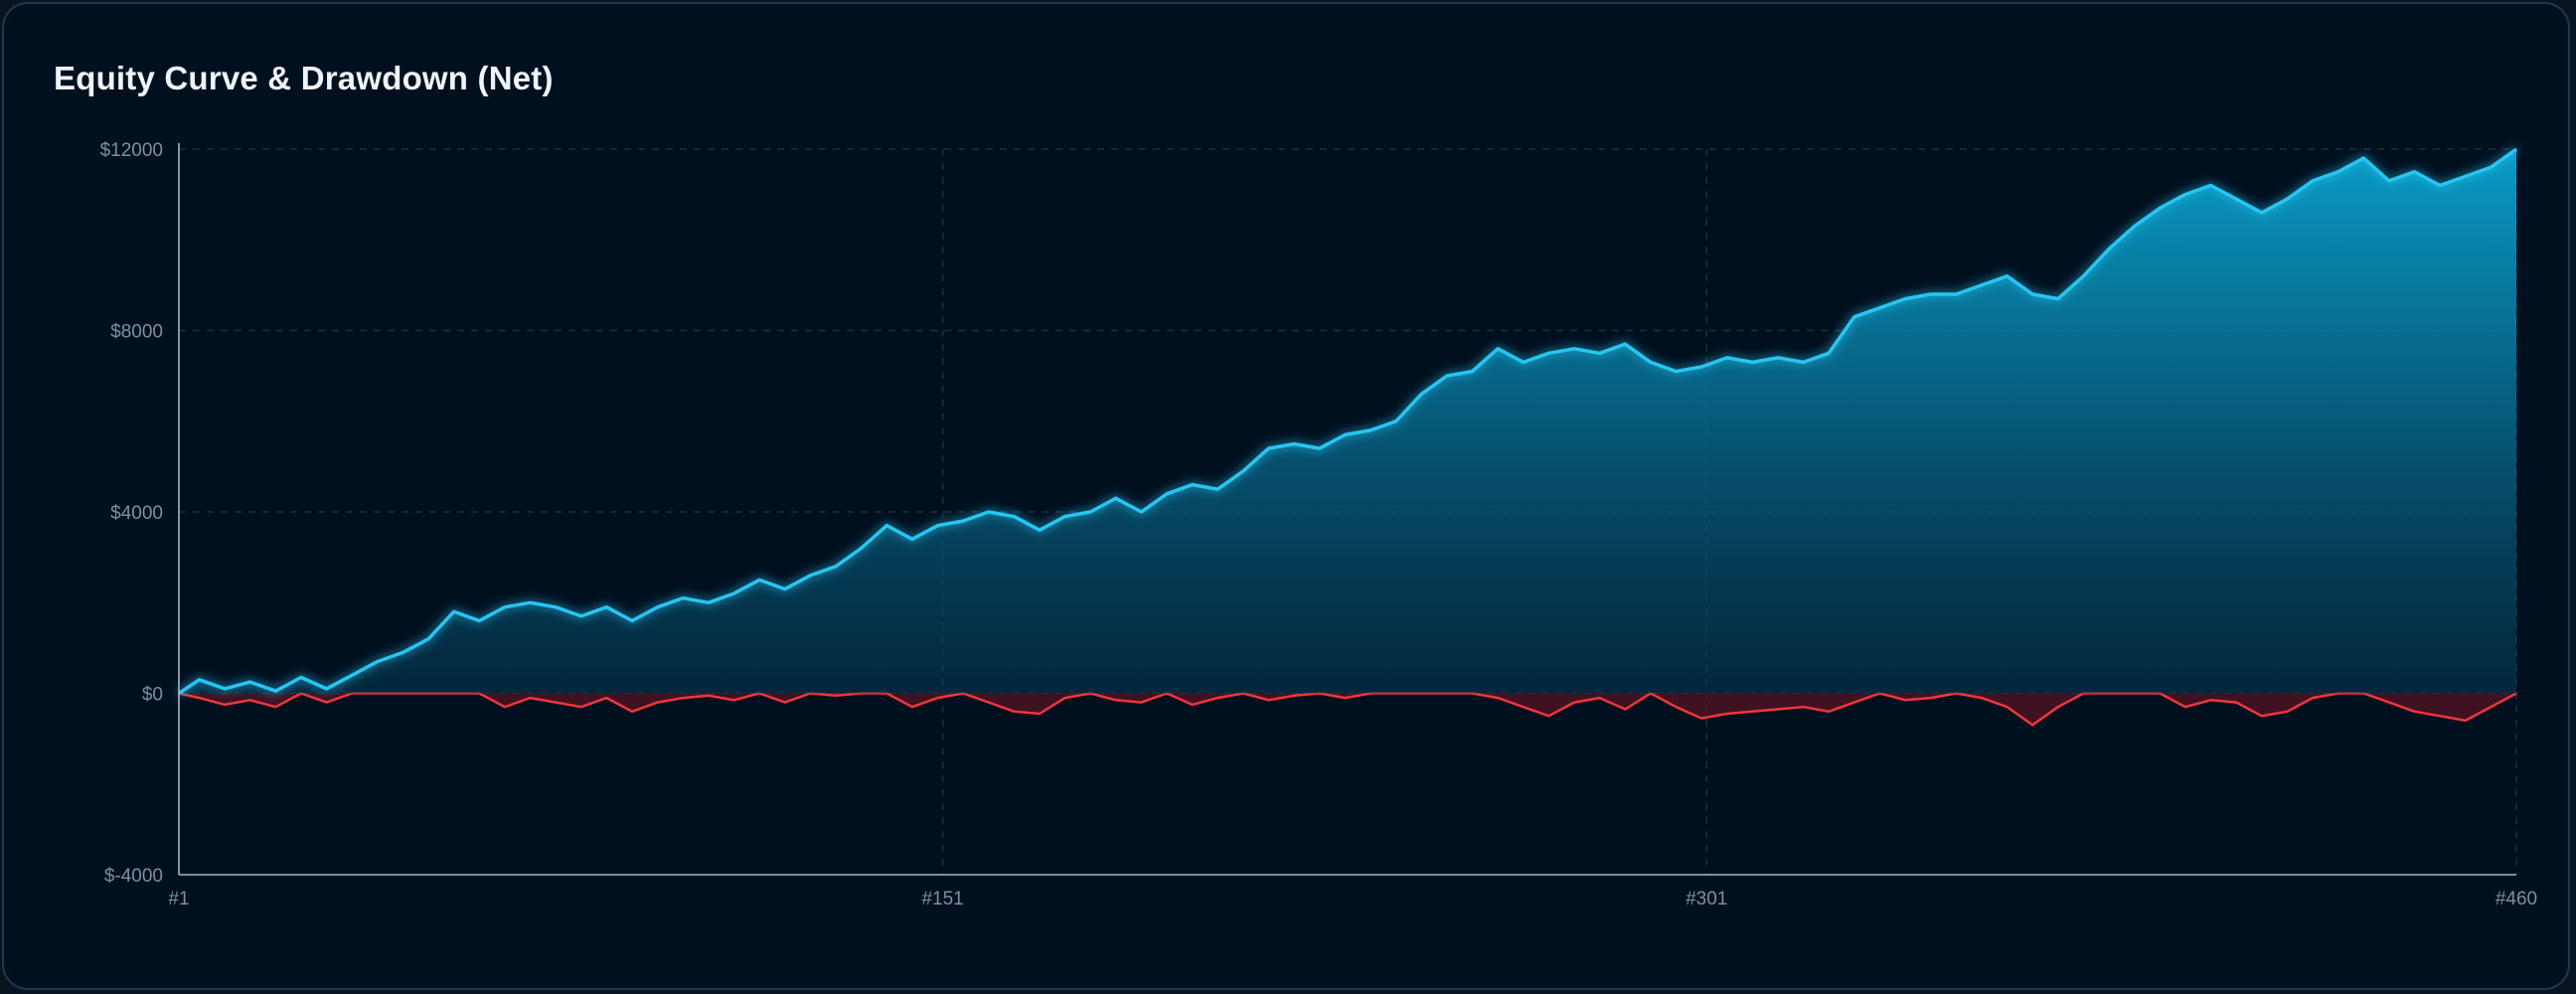 The image size is (2576, 994). Describe the element at coordinates (178, 899) in the screenshot. I see `x-tick-label: #1` at that location.